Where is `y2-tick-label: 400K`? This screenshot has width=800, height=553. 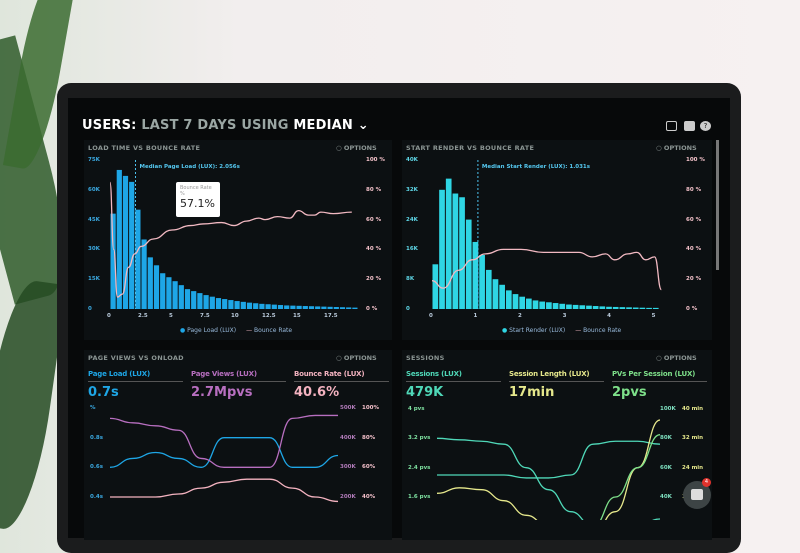
y2-tick-label: 400K is located at coordinates (348, 437).